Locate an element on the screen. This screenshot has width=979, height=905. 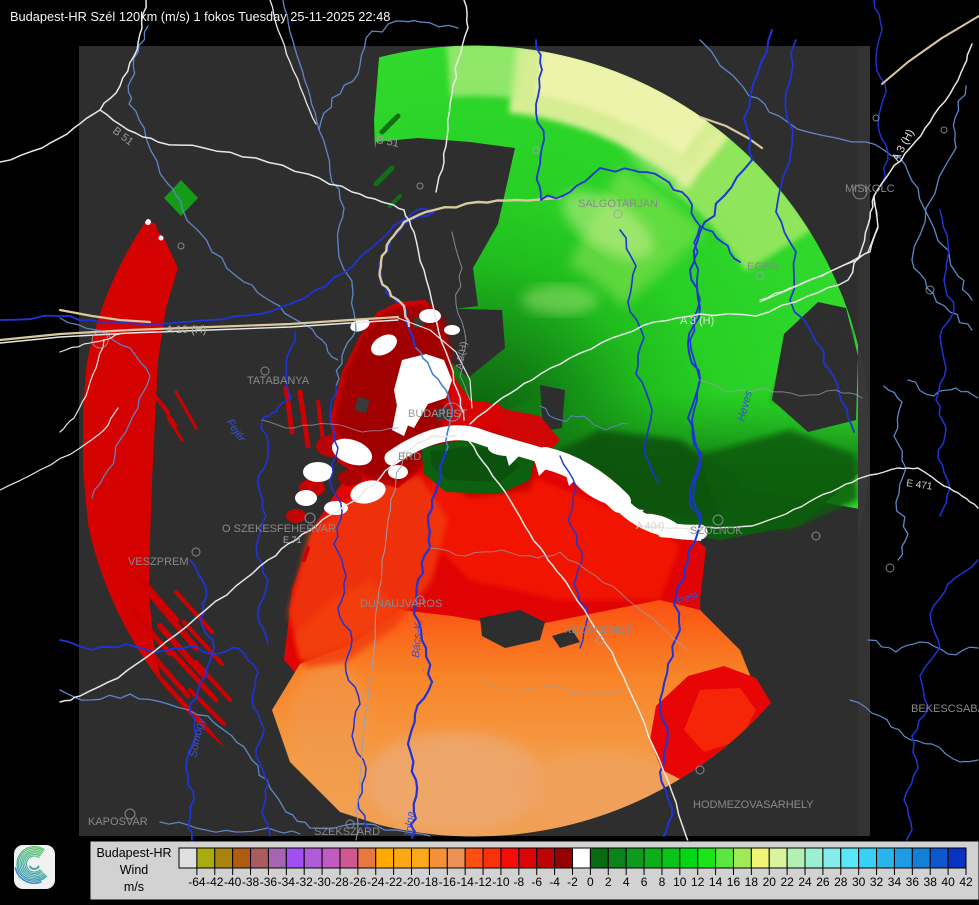
svg-text: 4 is located at coordinates (626, 882).